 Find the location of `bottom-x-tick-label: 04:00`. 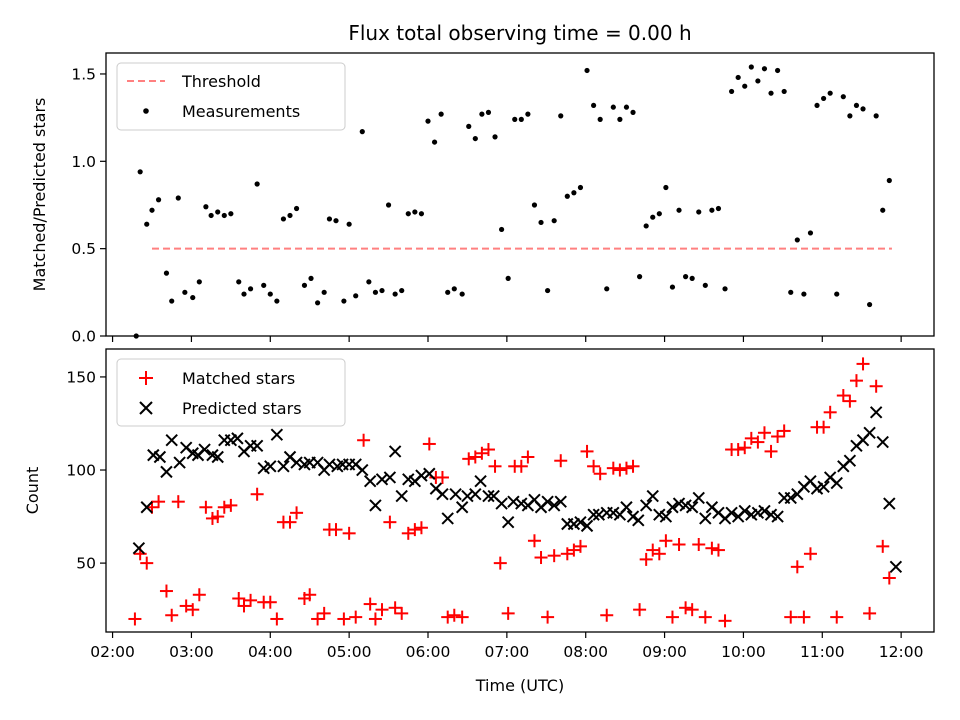

bottom-x-tick-label: 04:00 is located at coordinates (270, 652).